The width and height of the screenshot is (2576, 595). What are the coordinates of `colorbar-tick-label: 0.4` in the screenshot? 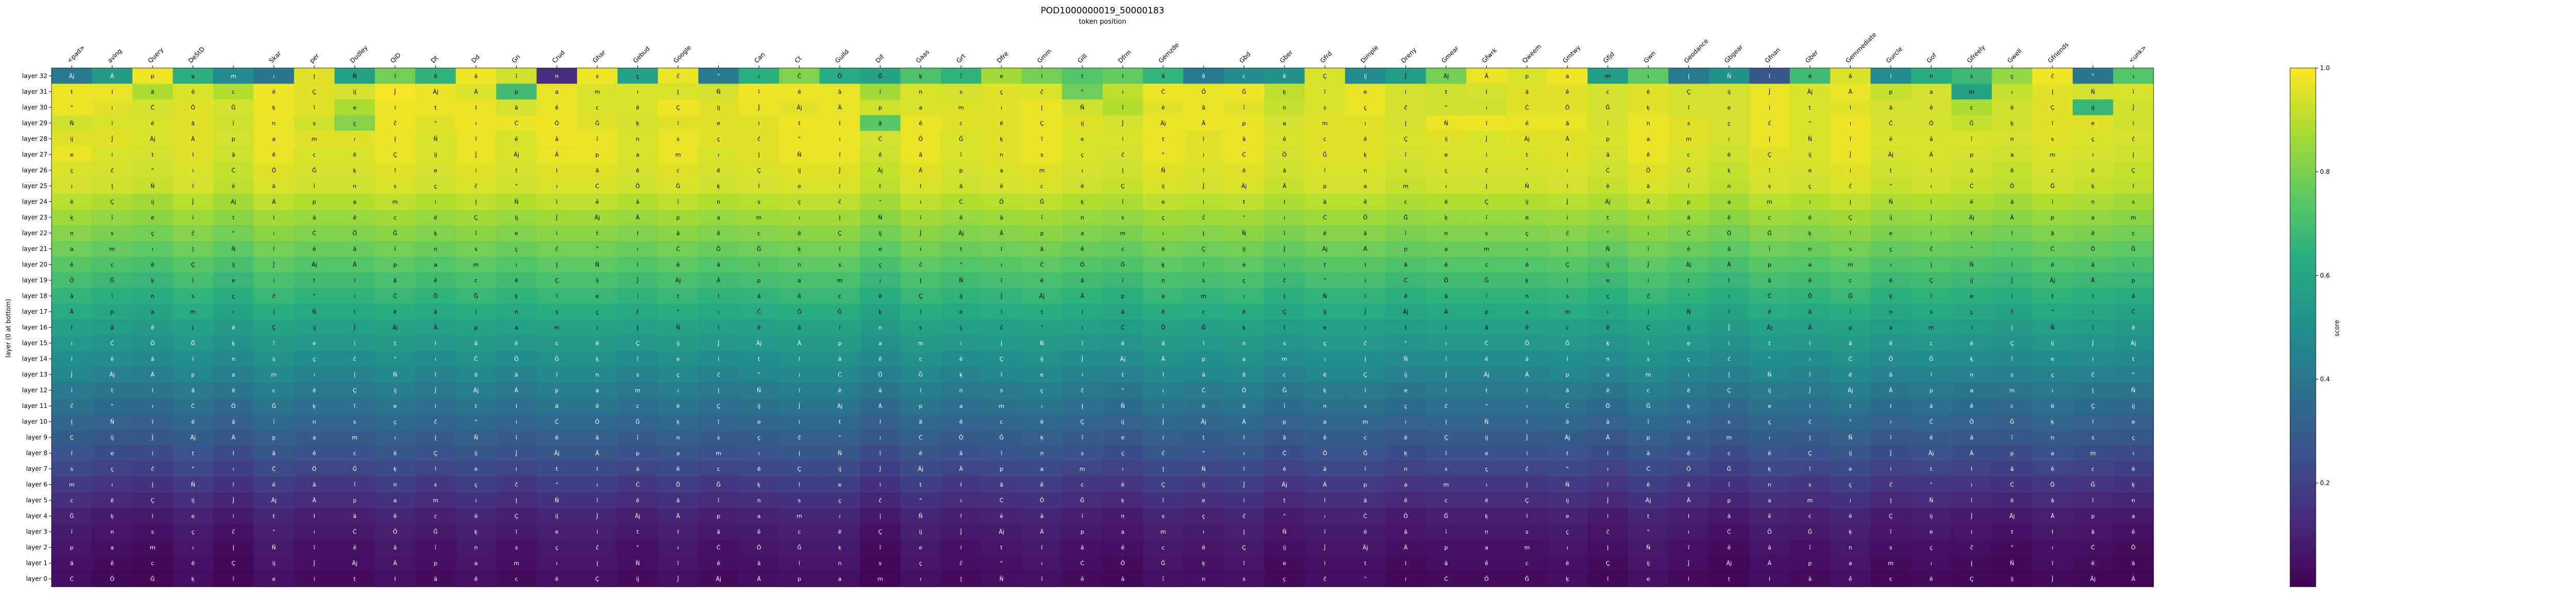 It's located at (2325, 379).